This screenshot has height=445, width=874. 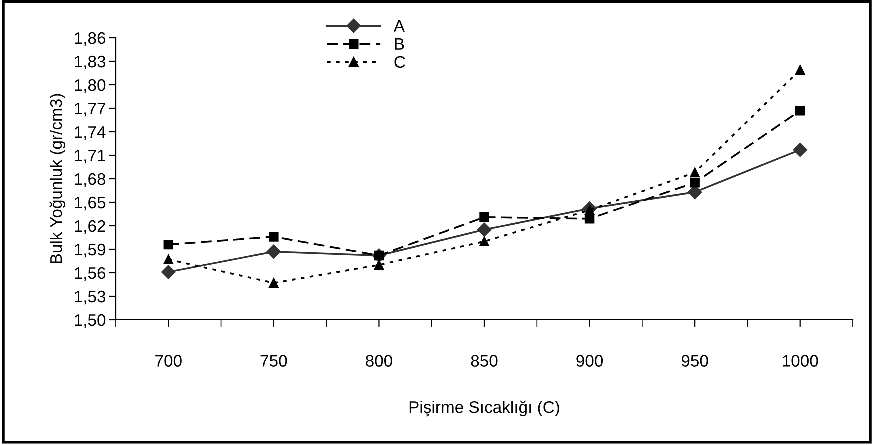 I want to click on y-axis-title: Bulk Yoğunluk (gr/cm3), so click(x=58, y=179).